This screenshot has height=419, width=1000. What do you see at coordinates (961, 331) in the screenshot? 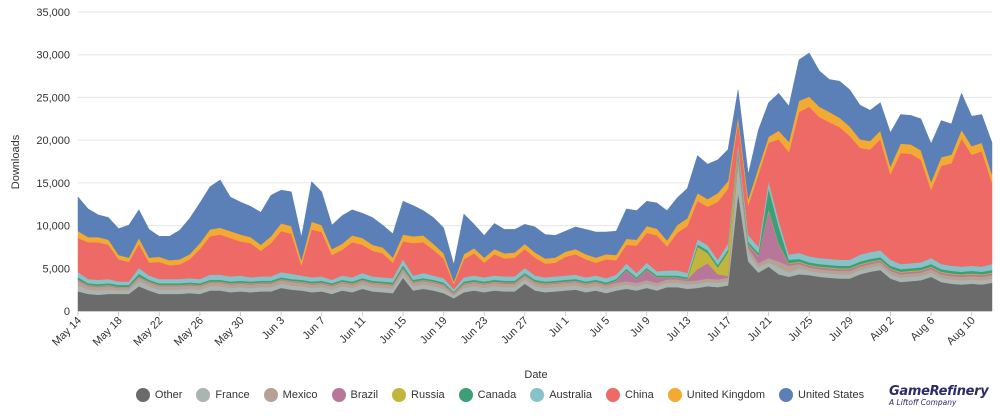
I see `x-tick-label: Aug 10` at bounding box center [961, 331].